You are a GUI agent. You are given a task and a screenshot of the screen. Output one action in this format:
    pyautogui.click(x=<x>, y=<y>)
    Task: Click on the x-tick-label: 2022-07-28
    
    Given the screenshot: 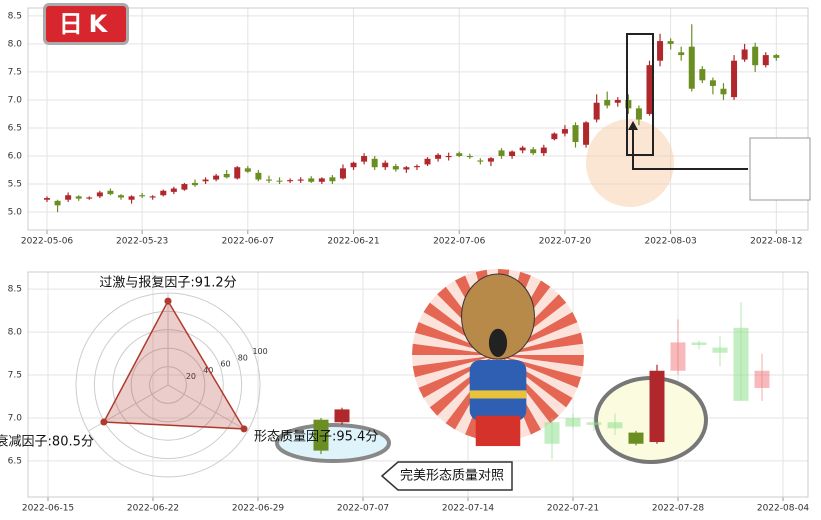 What is the action you would take?
    pyautogui.click(x=678, y=509)
    